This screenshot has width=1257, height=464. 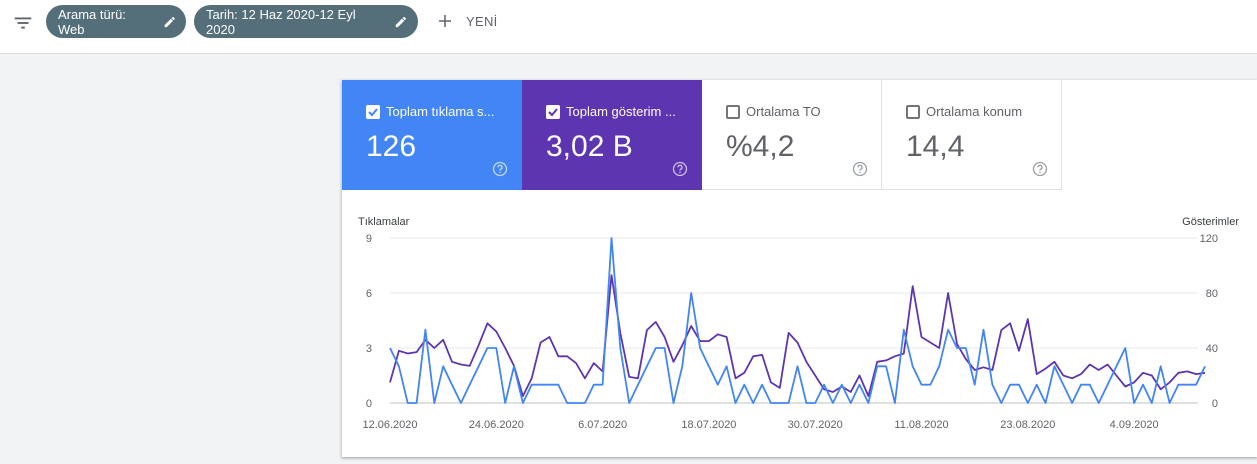 I want to click on date-range-chip-label: Tarih: 12 Haz 2020-12 Eyl 2020, so click(x=281, y=21).